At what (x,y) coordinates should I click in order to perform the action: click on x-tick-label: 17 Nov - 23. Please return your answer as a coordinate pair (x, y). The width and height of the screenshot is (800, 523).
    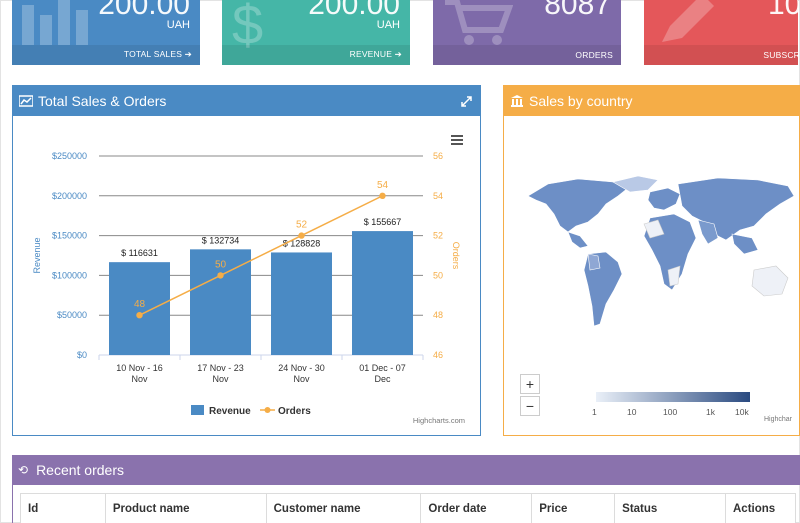
    Looking at the image, I should click on (220, 368).